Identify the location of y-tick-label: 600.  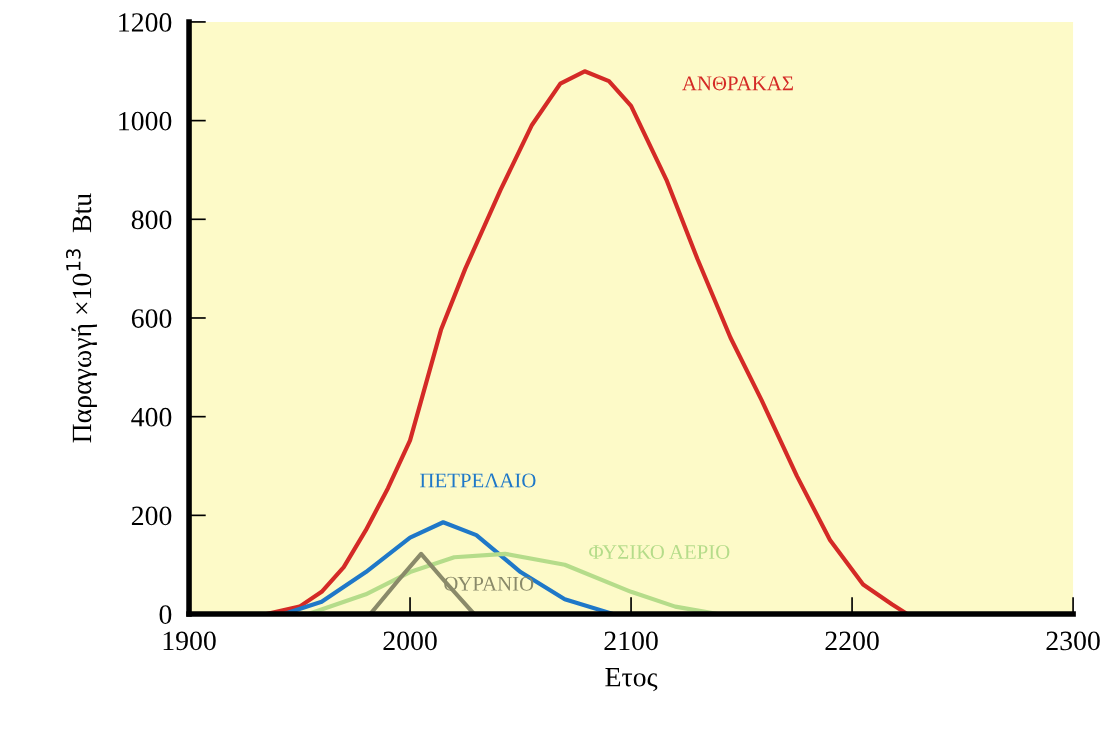
(151, 318).